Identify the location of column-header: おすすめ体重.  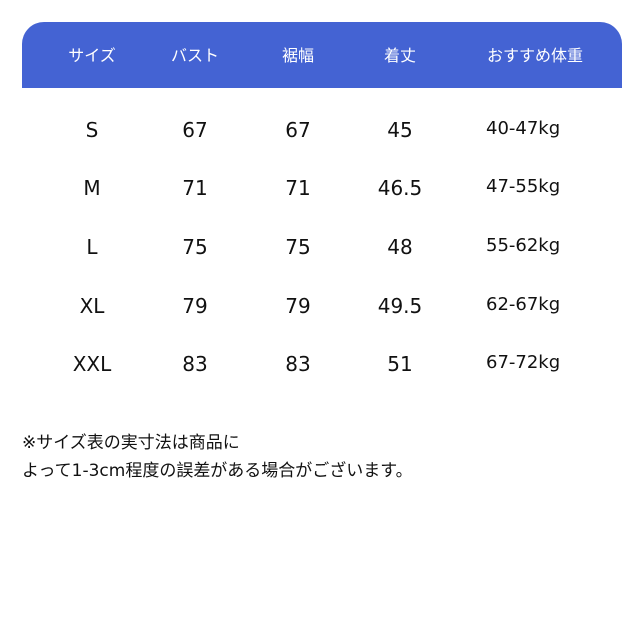
(535, 55).